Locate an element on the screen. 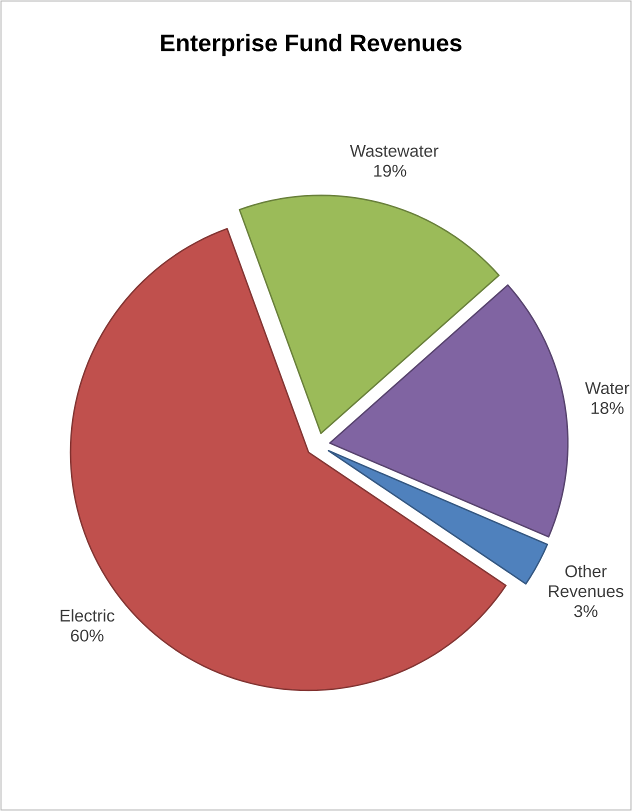 Image resolution: width=632 pixels, height=811 pixels. chart-title: Enterprise Fund Revenues is located at coordinates (311, 45).